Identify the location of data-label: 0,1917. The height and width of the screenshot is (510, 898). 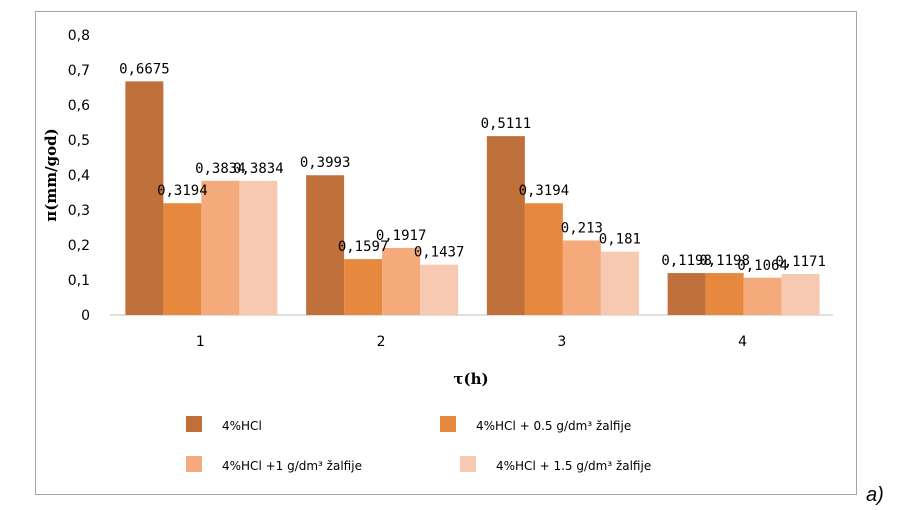
(401, 236).